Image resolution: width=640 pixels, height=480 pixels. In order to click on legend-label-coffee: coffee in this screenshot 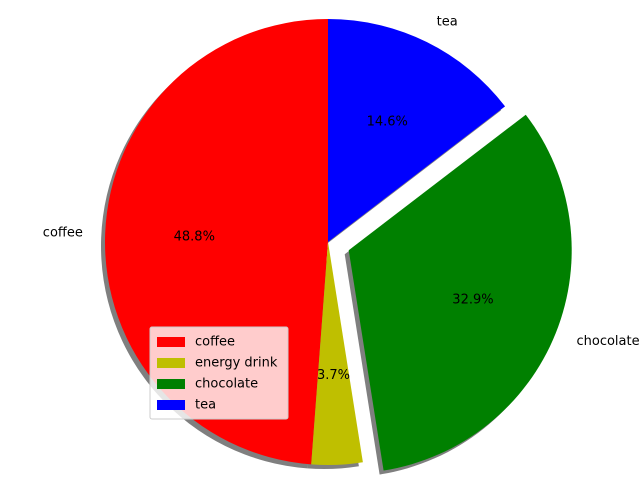, I will do `click(215, 342)`.